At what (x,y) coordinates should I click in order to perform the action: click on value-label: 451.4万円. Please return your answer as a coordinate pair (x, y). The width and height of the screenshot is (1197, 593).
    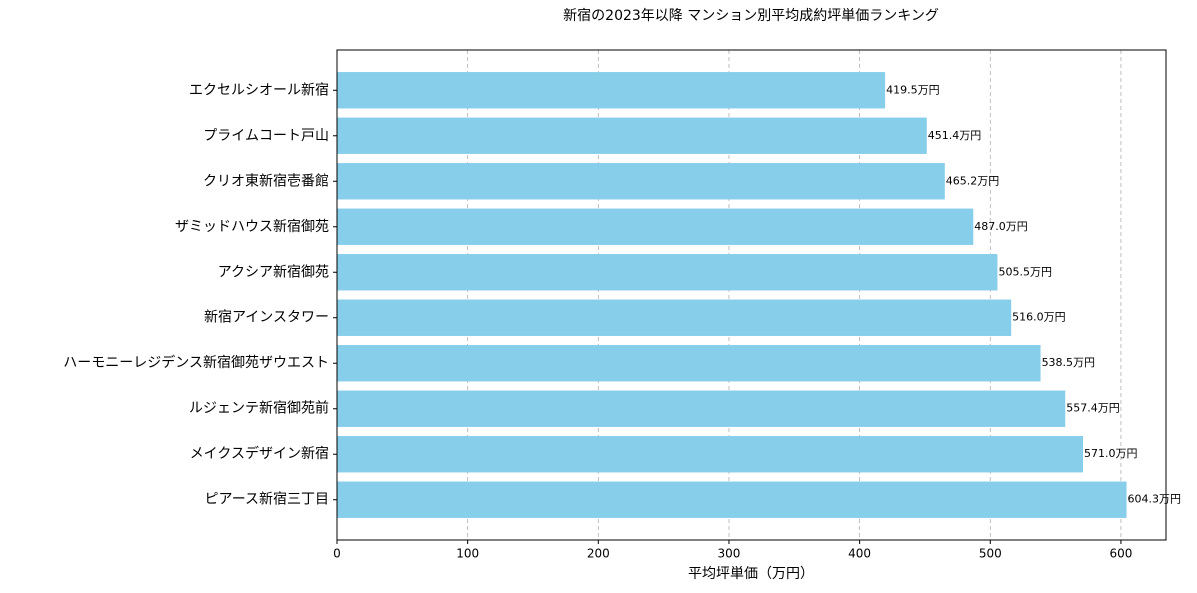
    Looking at the image, I should click on (955, 135).